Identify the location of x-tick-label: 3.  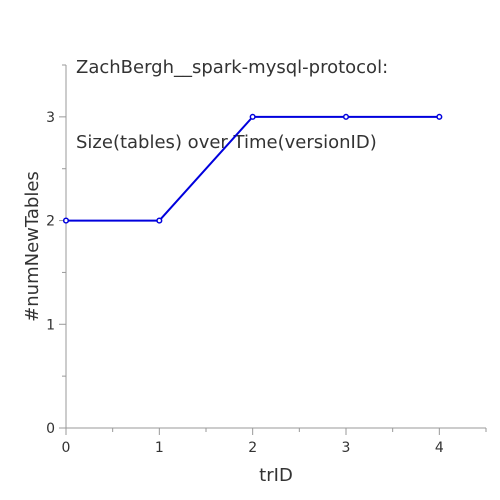
(346, 448).